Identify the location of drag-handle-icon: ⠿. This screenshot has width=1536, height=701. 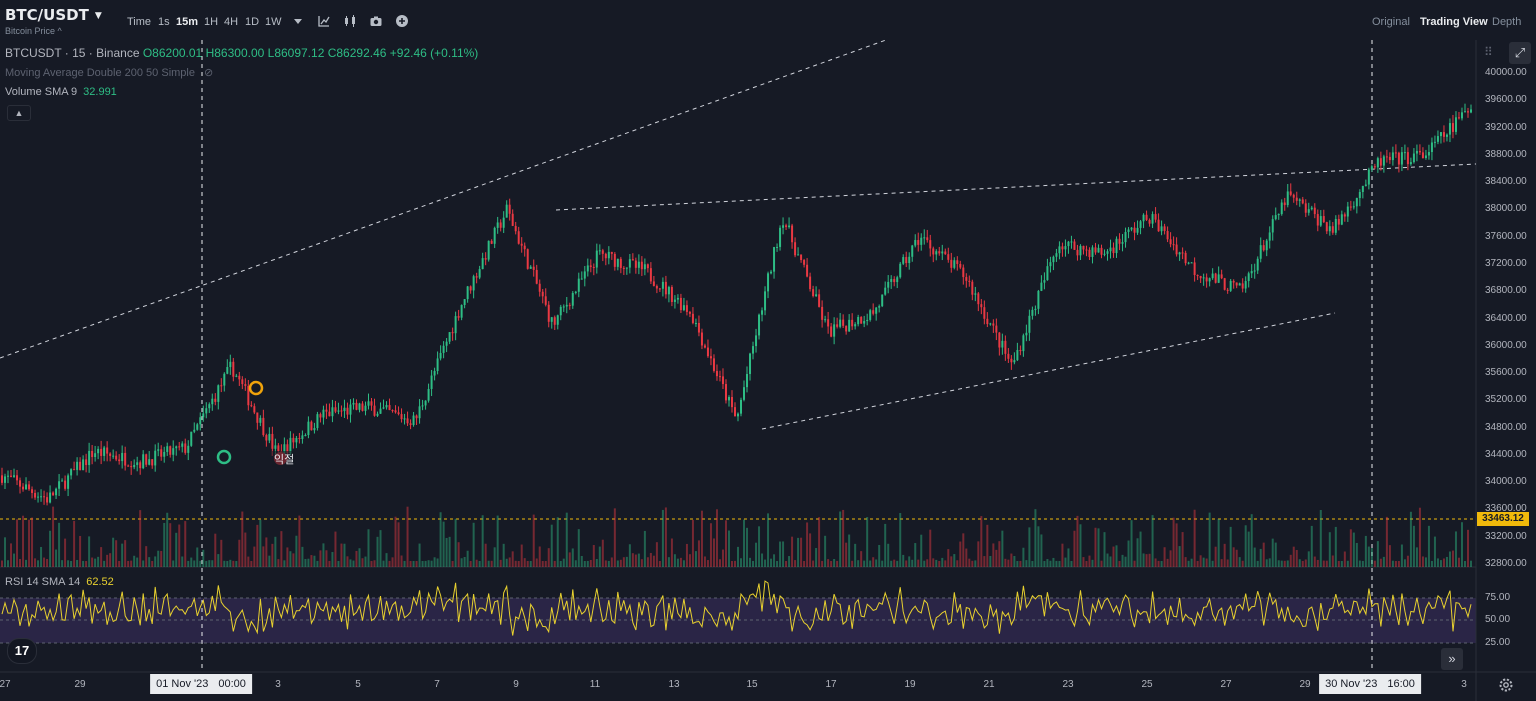
(1488, 52).